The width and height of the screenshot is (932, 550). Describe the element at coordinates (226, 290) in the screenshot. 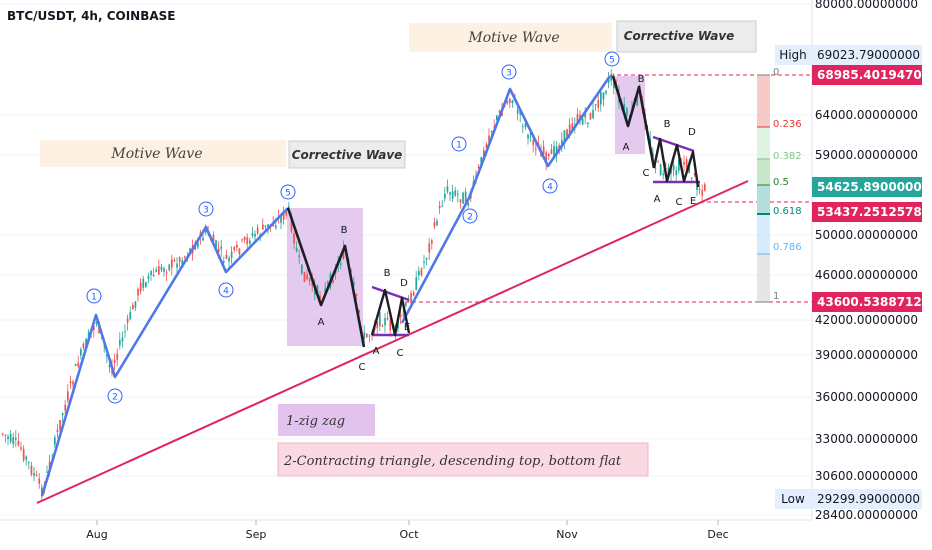

I see `wave-label-first-4: 4` at that location.